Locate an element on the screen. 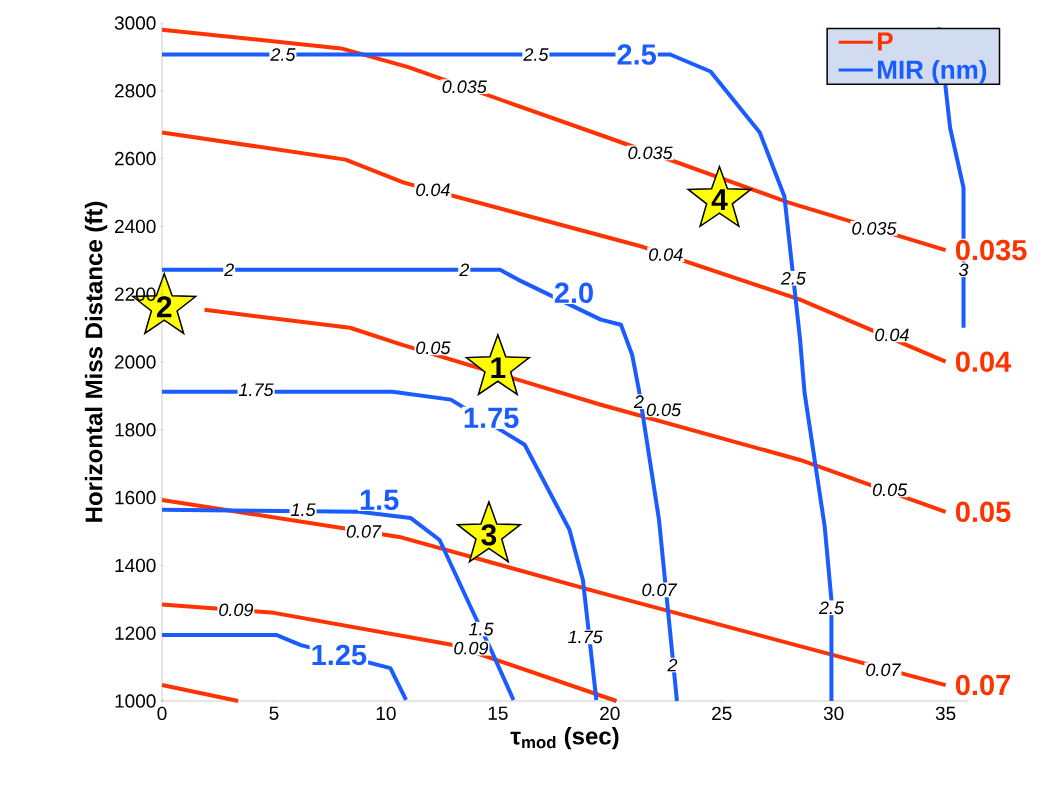  y-tick-label: 1600 is located at coordinates (135, 497).